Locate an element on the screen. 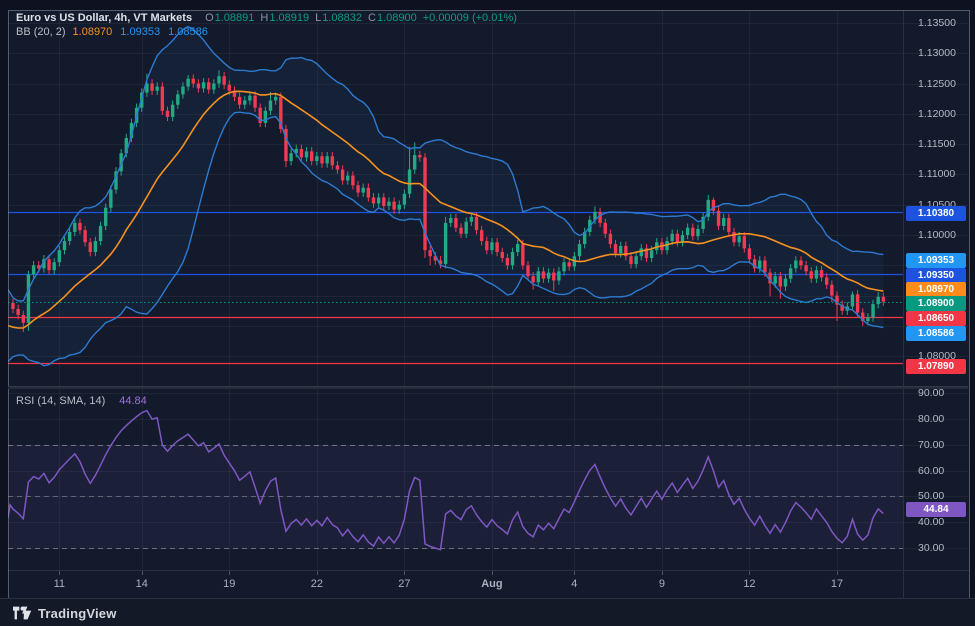 This screenshot has height=626, width=975. price-axis-badge: 1.09353 is located at coordinates (936, 260).